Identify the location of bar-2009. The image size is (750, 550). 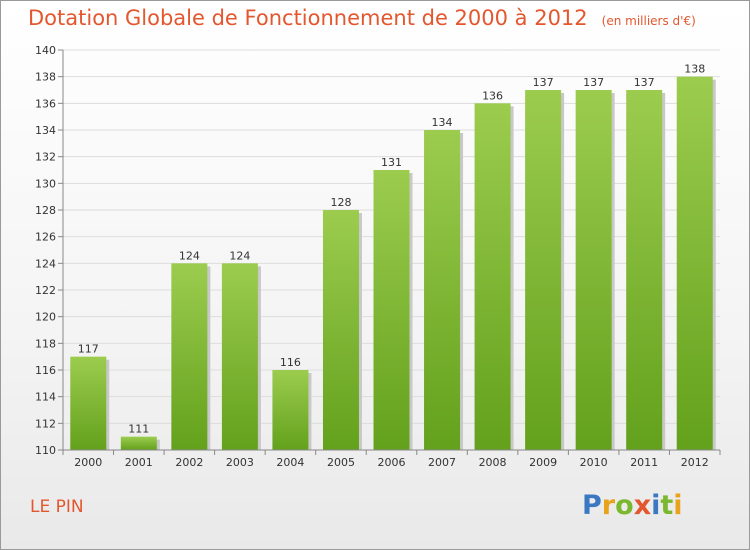
(543, 270).